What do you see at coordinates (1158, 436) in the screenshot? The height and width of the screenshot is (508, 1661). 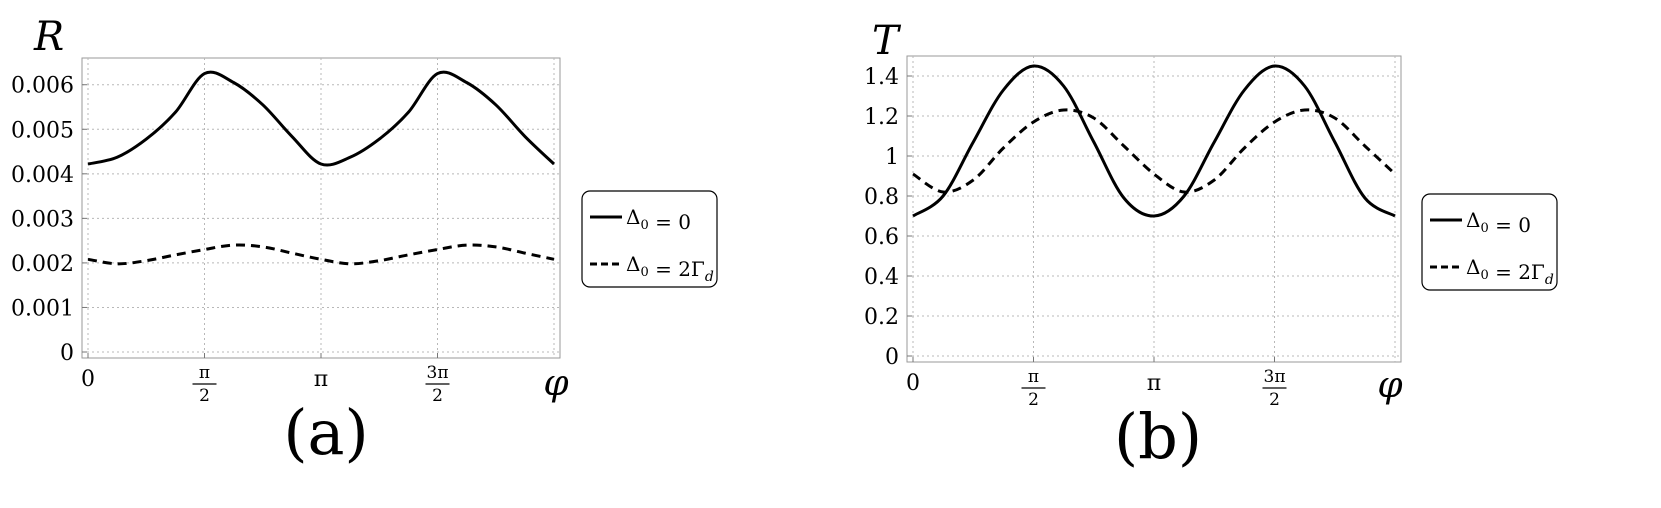 I see `panel-label: (b)` at bounding box center [1158, 436].